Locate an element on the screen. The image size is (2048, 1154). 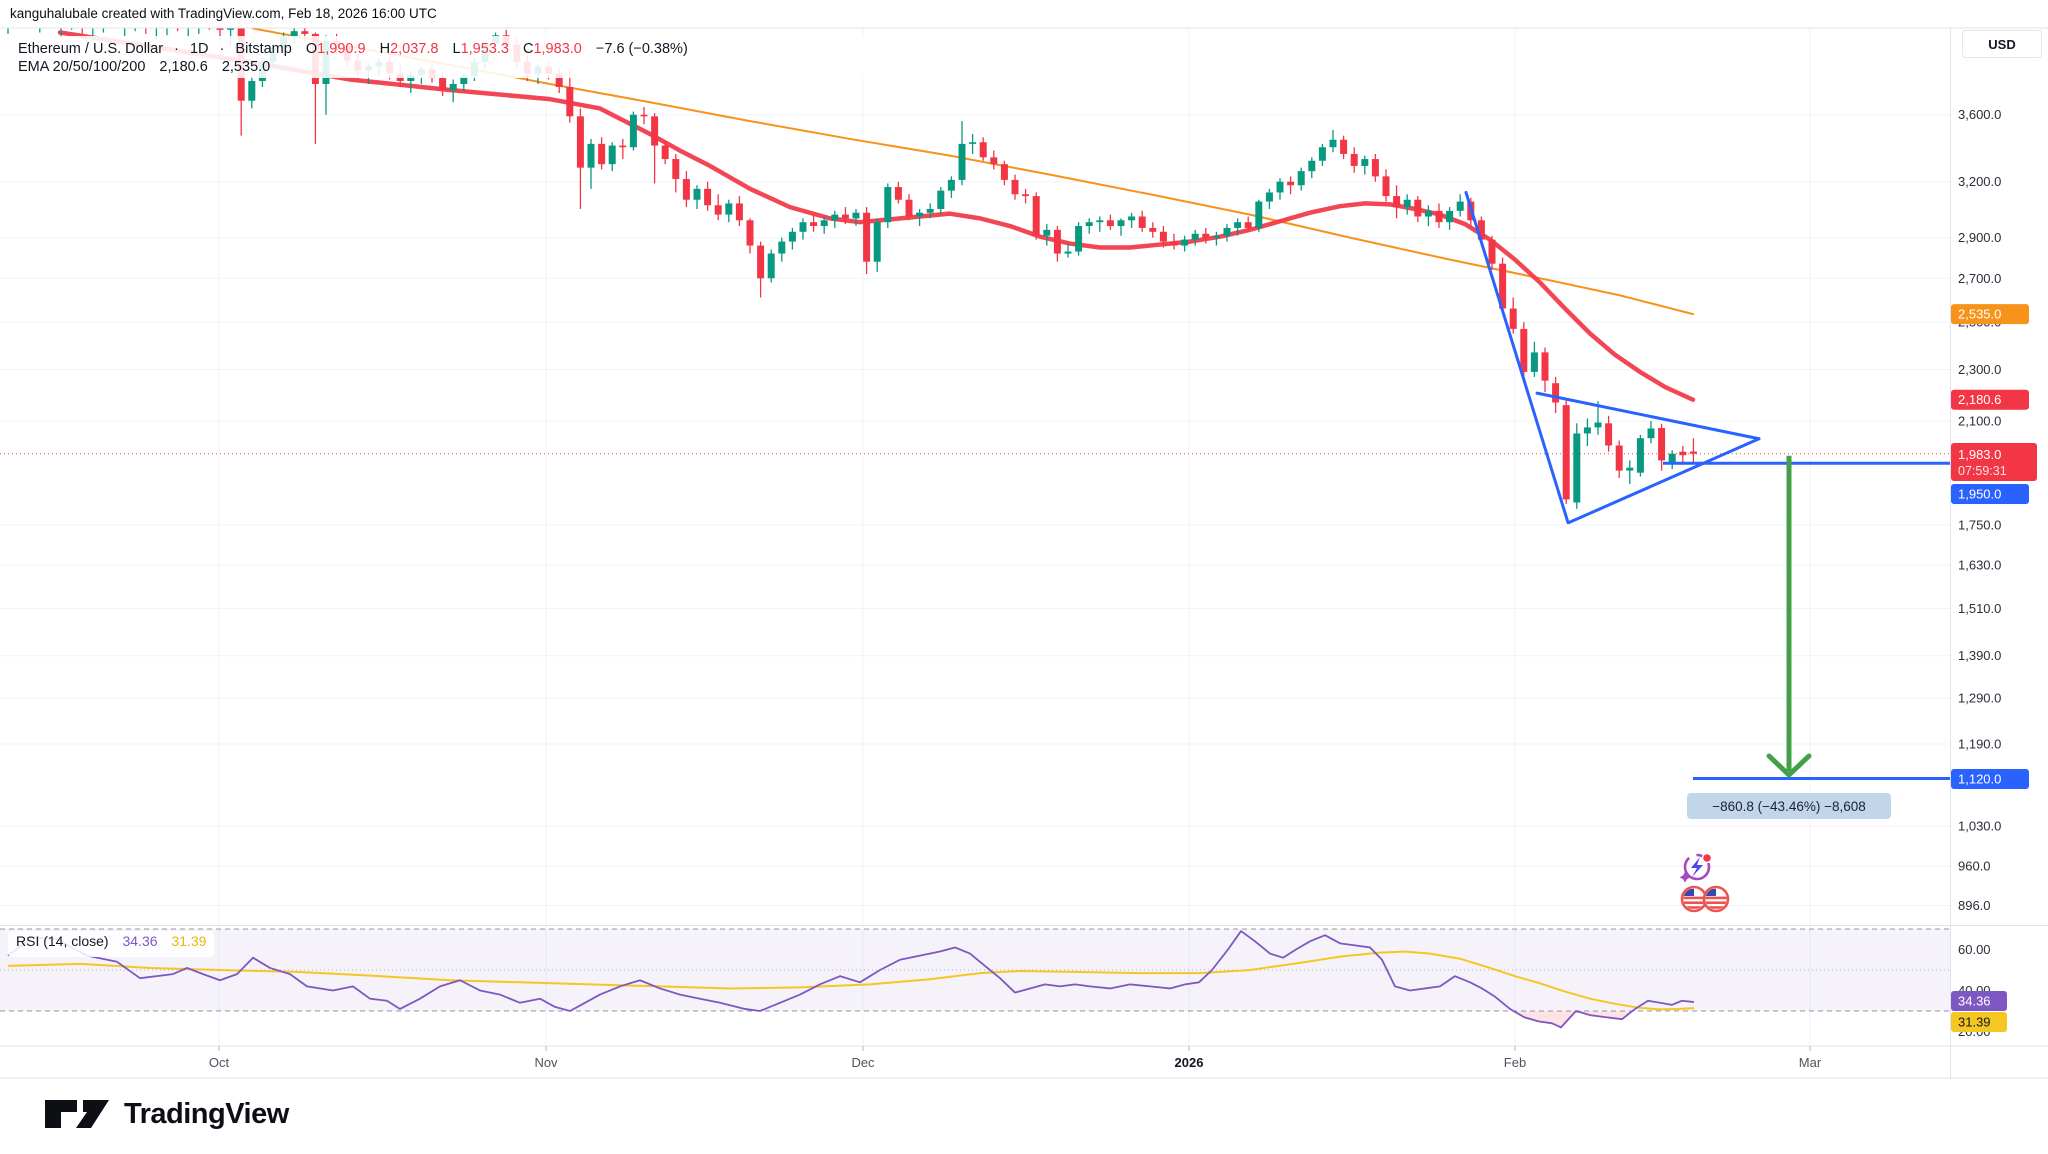
price-tick-label: 2,300.0 is located at coordinates (1979, 369).